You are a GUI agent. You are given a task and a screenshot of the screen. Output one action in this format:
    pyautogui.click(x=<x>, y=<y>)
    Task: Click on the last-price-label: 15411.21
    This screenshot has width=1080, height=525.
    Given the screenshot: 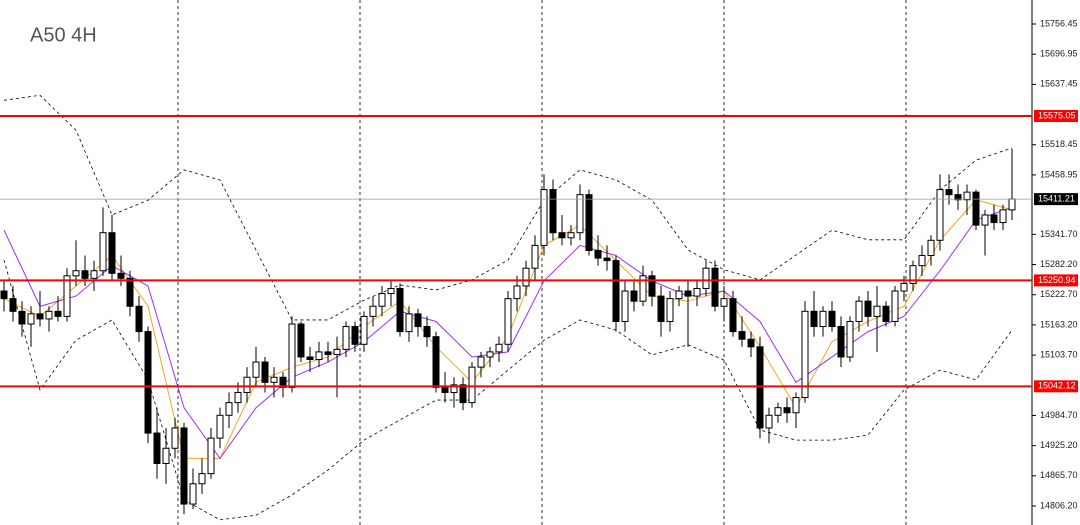 What is the action you would take?
    pyautogui.click(x=1056, y=198)
    